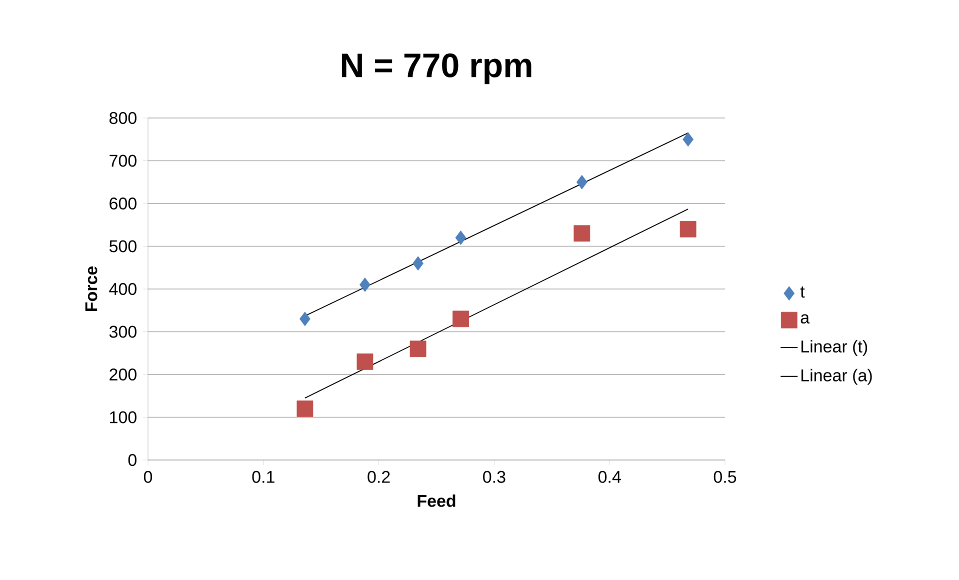 This screenshot has width=959, height=580. What do you see at coordinates (802, 292) in the screenshot?
I see `legend-label: t` at bounding box center [802, 292].